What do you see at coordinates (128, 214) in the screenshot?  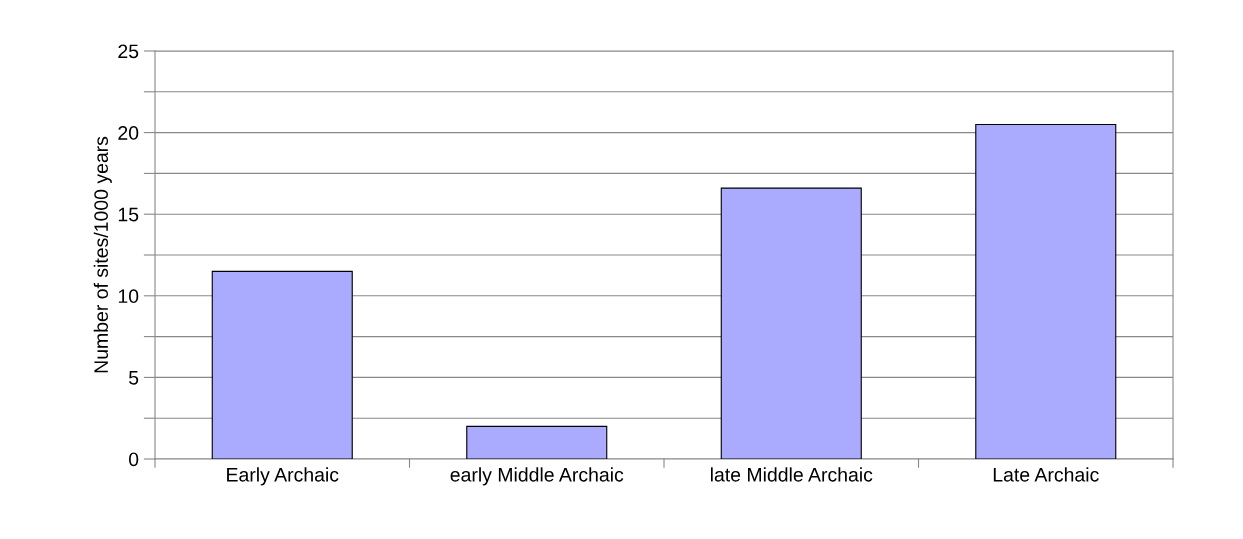 I see `y-tick-label: 15` at bounding box center [128, 214].